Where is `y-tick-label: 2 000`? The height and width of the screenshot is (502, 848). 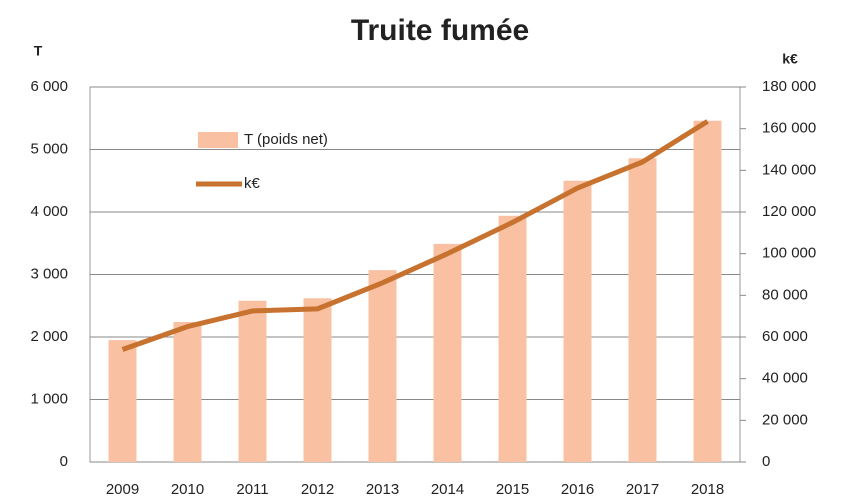
y-tick-label: 2 000 is located at coordinates (49, 336).